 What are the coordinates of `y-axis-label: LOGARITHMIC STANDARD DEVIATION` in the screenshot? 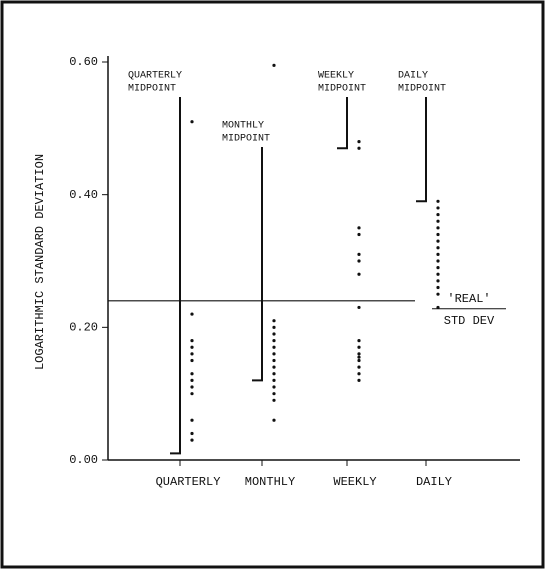 It's located at (40, 262).